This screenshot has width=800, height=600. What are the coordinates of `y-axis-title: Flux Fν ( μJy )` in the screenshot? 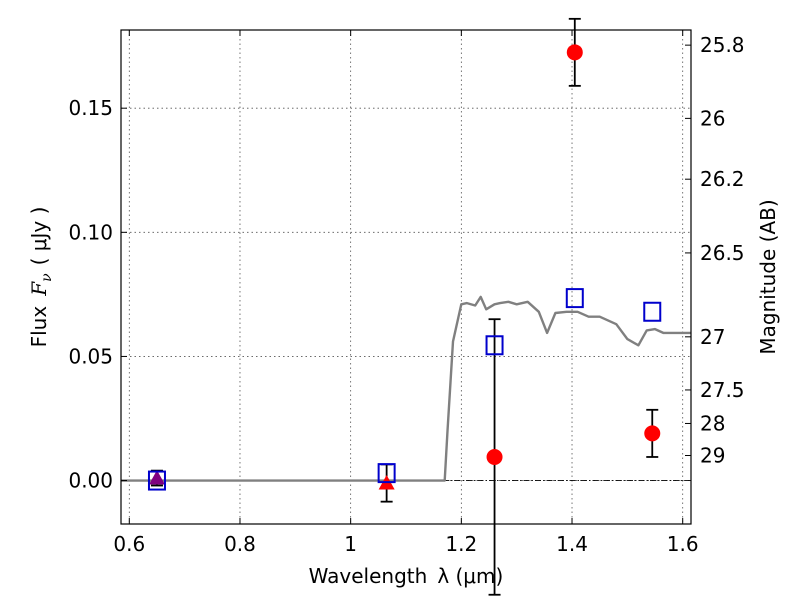 It's located at (41, 277).